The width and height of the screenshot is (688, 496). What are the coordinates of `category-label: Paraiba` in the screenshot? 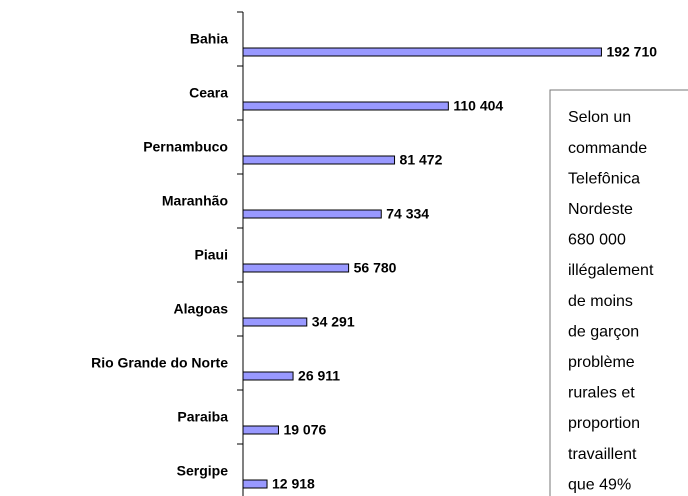 It's located at (202, 417).